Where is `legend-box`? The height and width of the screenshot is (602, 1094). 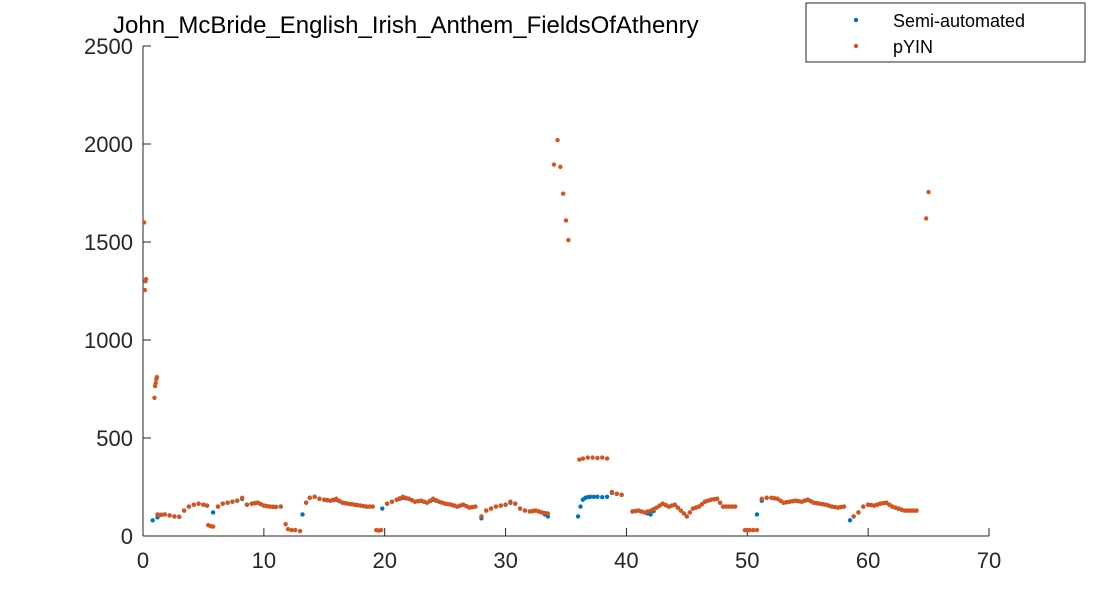 legend-box is located at coordinates (945, 32).